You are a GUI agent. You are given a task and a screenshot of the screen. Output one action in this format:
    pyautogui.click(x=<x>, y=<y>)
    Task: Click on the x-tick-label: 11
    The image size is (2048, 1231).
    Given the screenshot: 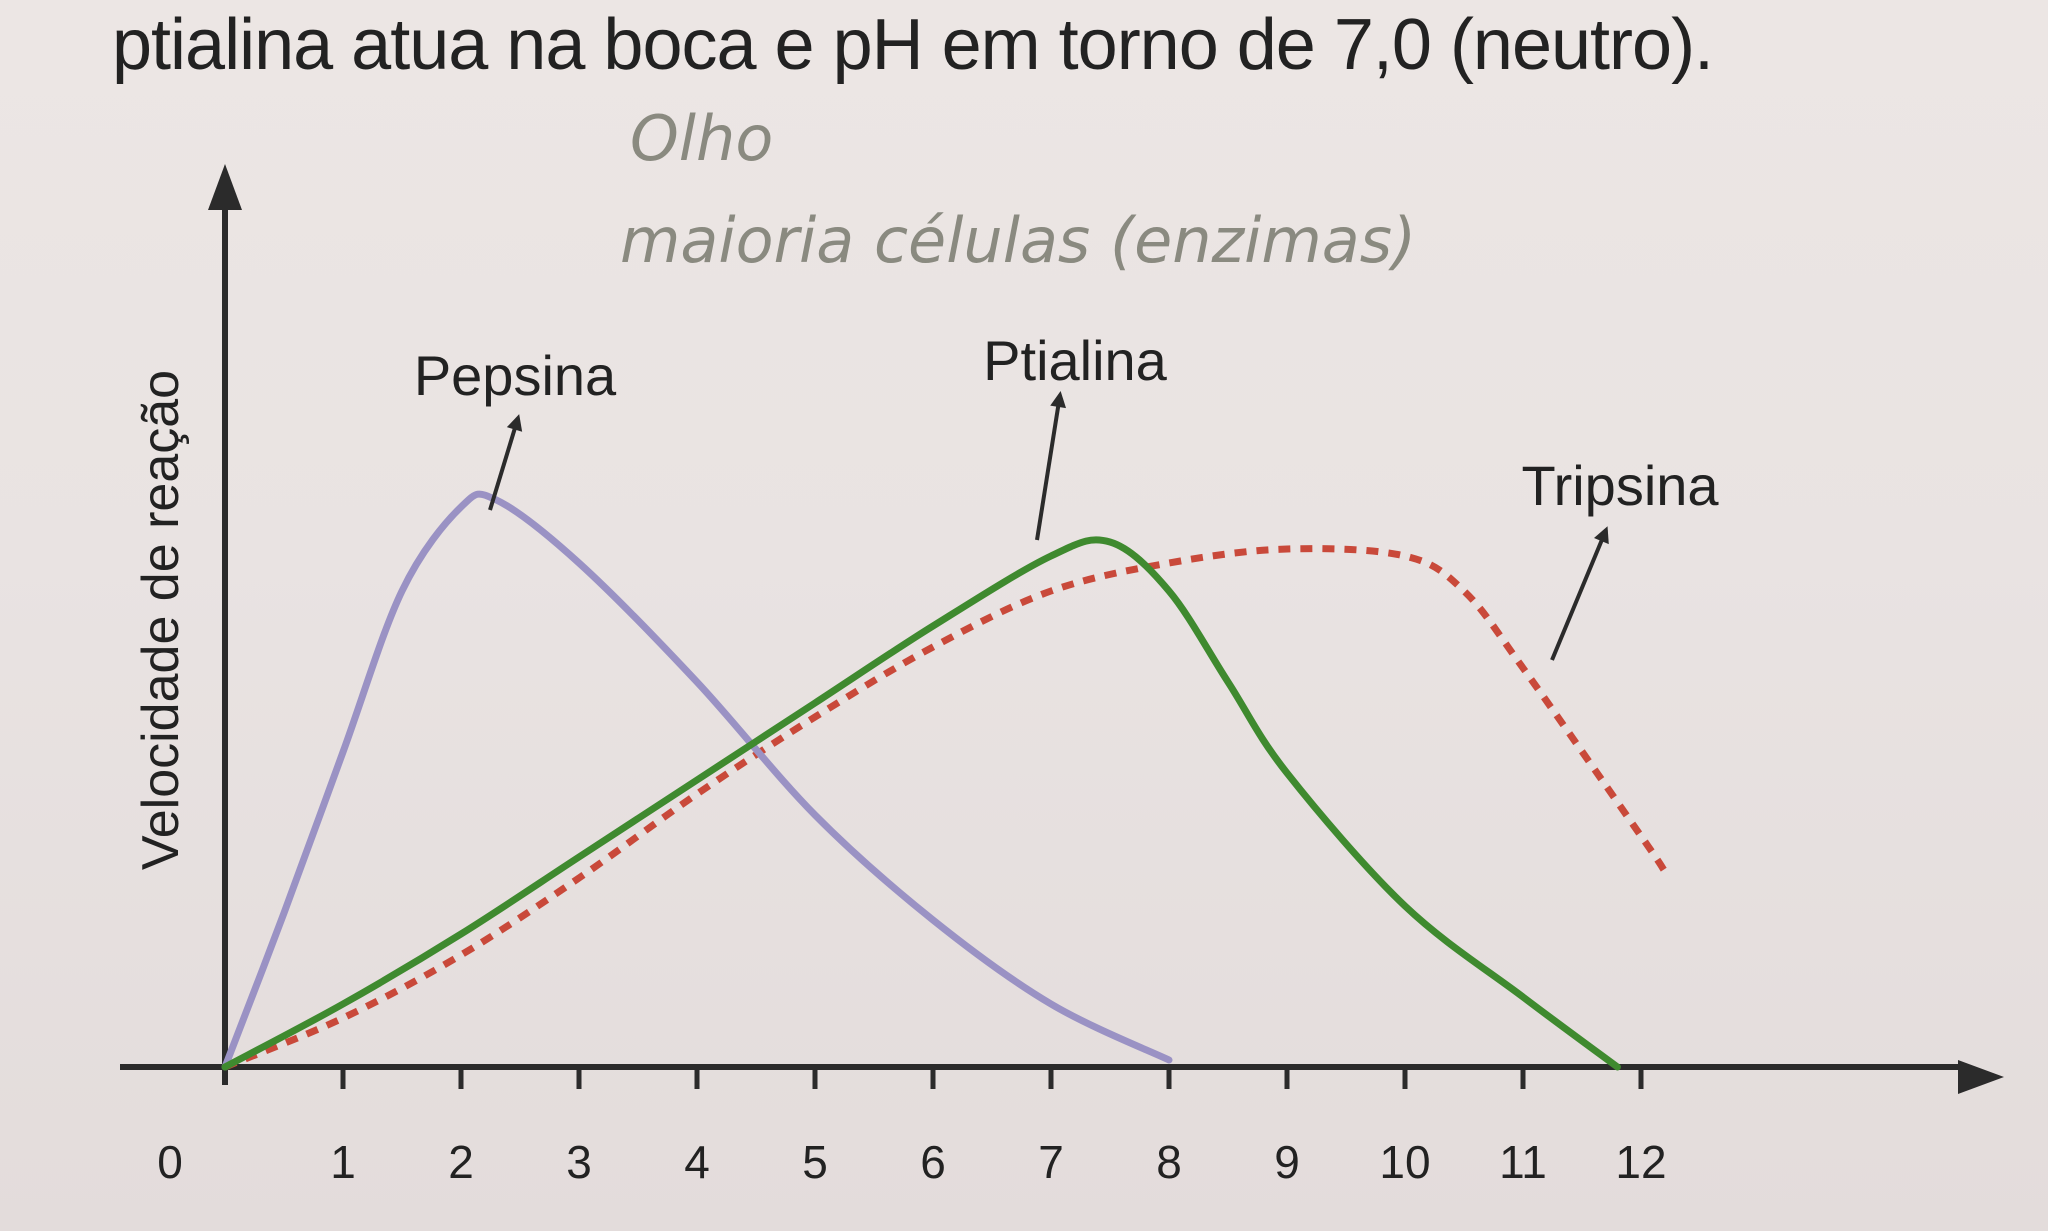 What is the action you would take?
    pyautogui.click(x=1523, y=1162)
    